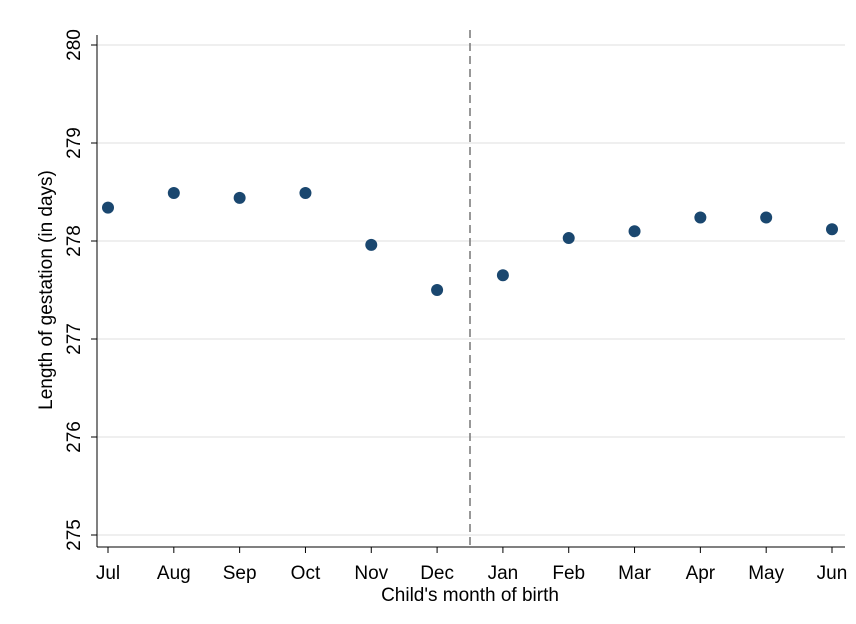  I want to click on y-tick-label: 277, so click(74, 339).